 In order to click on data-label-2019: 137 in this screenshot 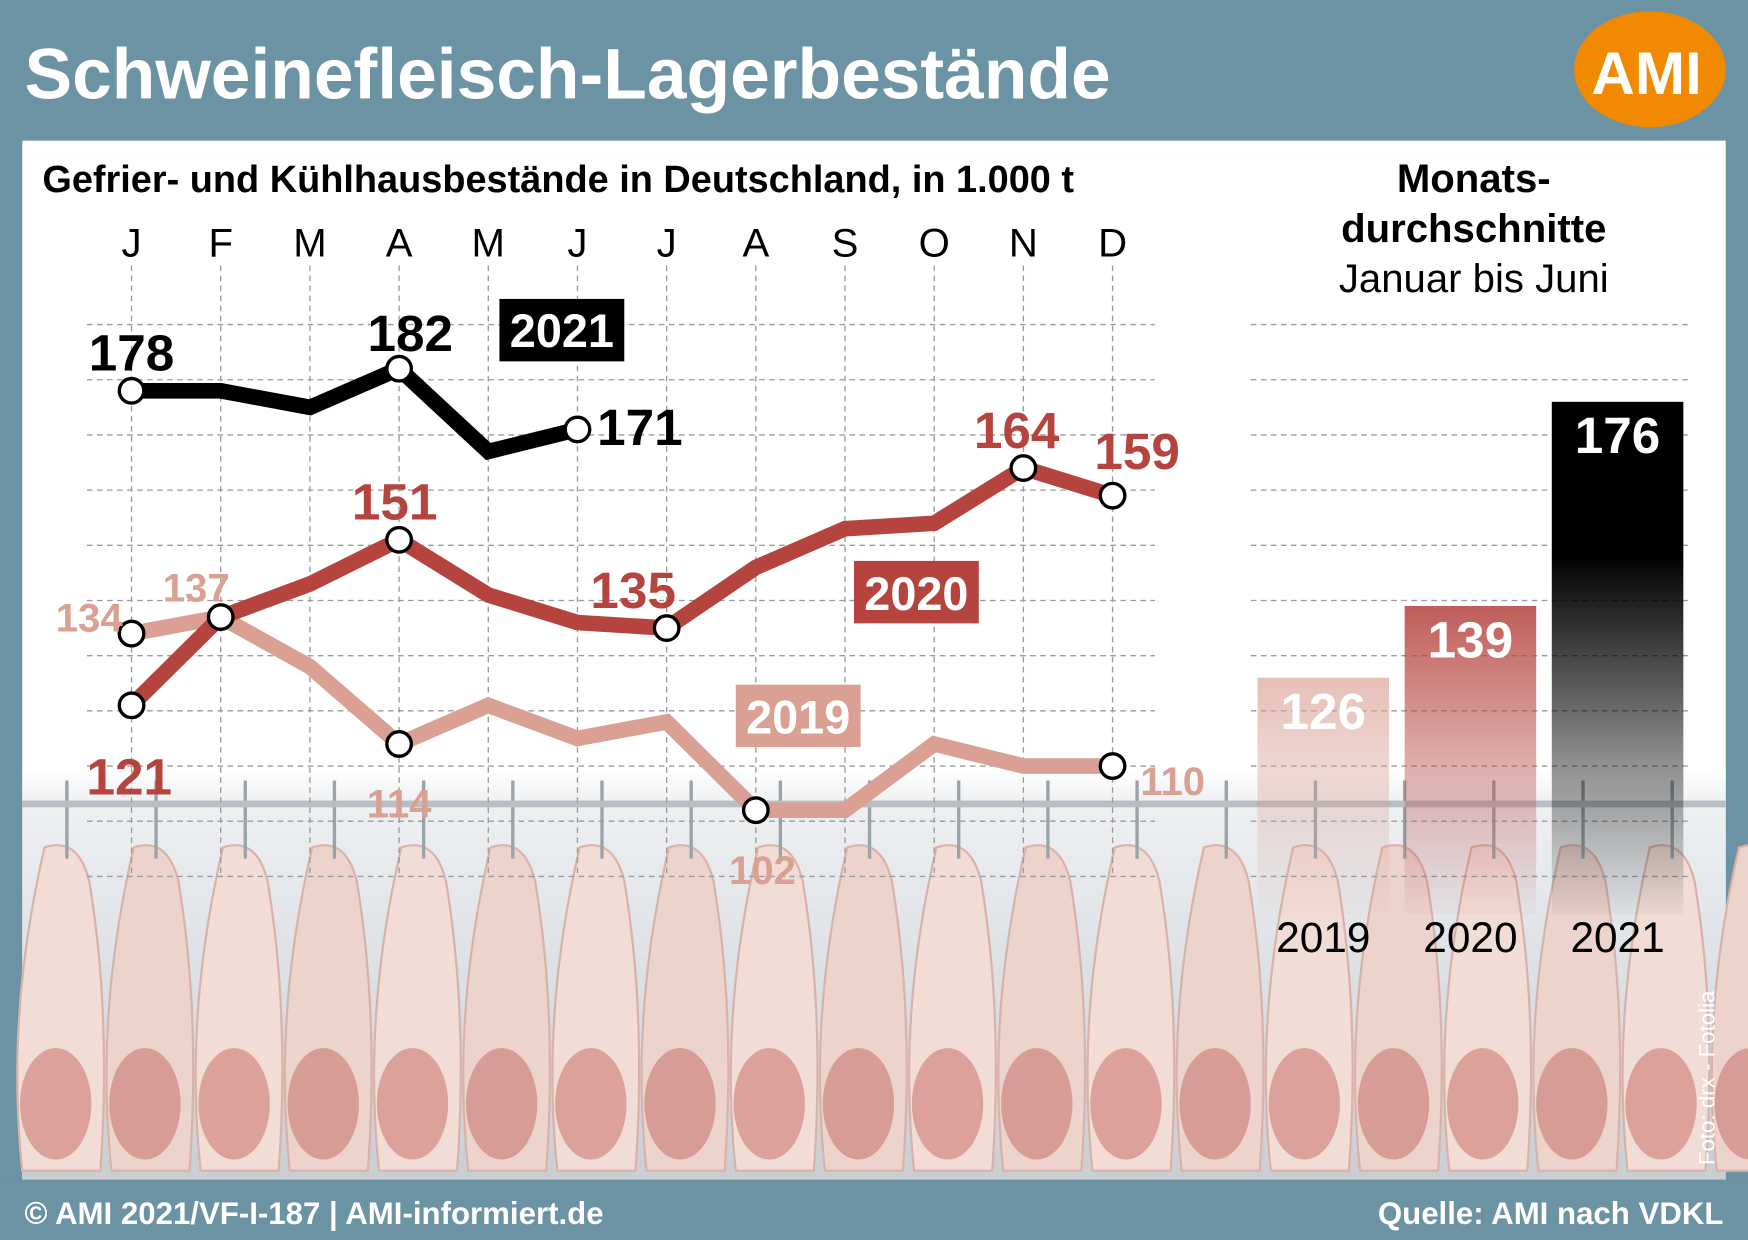, I will do `click(196, 587)`.